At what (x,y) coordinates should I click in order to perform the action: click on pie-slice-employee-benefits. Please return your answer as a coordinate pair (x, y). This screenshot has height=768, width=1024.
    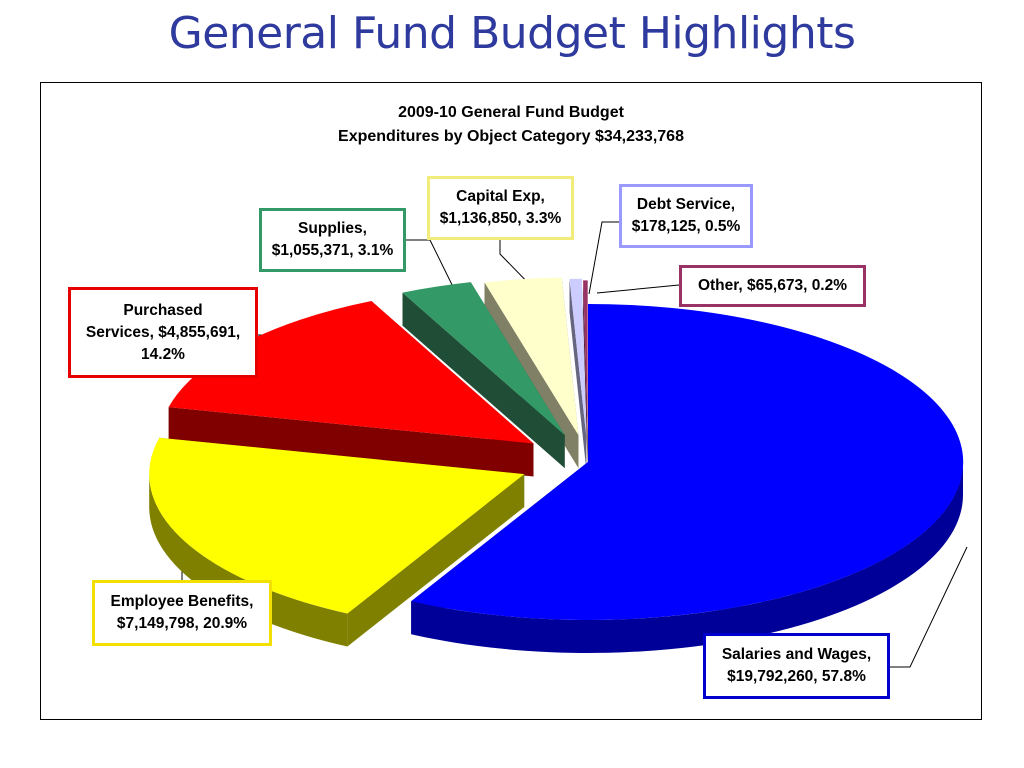
    Looking at the image, I should click on (337, 542).